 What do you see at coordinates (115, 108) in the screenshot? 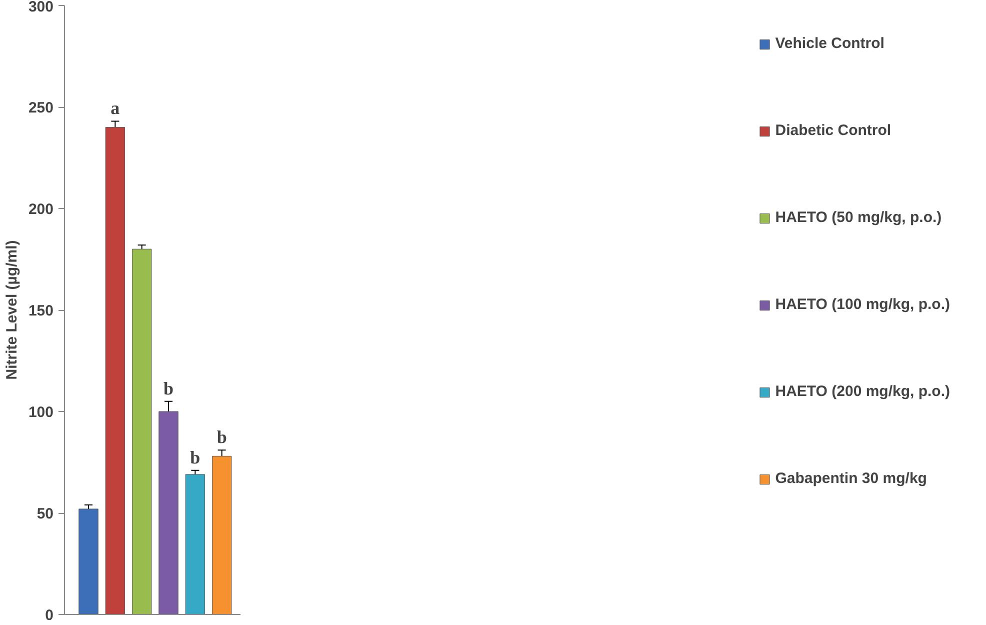
I see `data-label: a` at bounding box center [115, 108].